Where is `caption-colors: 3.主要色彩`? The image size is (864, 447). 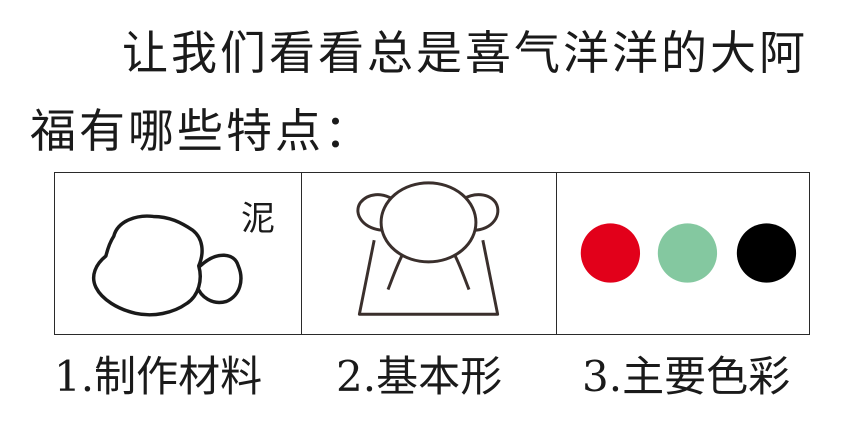
caption-colors: 3.主要色彩 is located at coordinates (686, 376).